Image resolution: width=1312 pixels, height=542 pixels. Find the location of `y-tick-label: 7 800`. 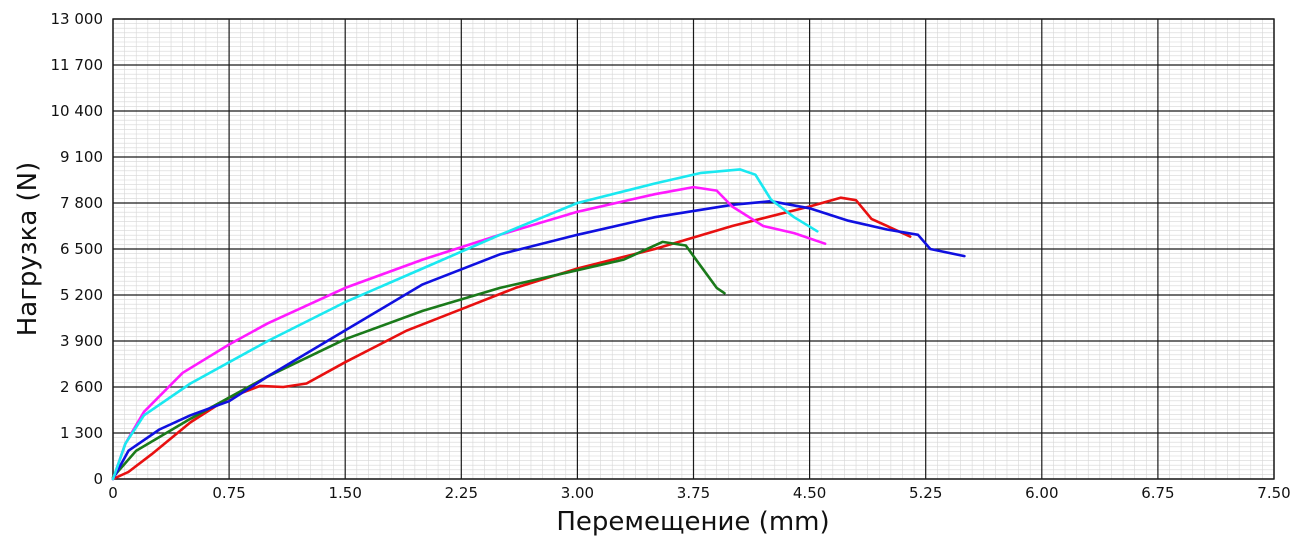

y-tick-label: 7 800 is located at coordinates (81, 203).